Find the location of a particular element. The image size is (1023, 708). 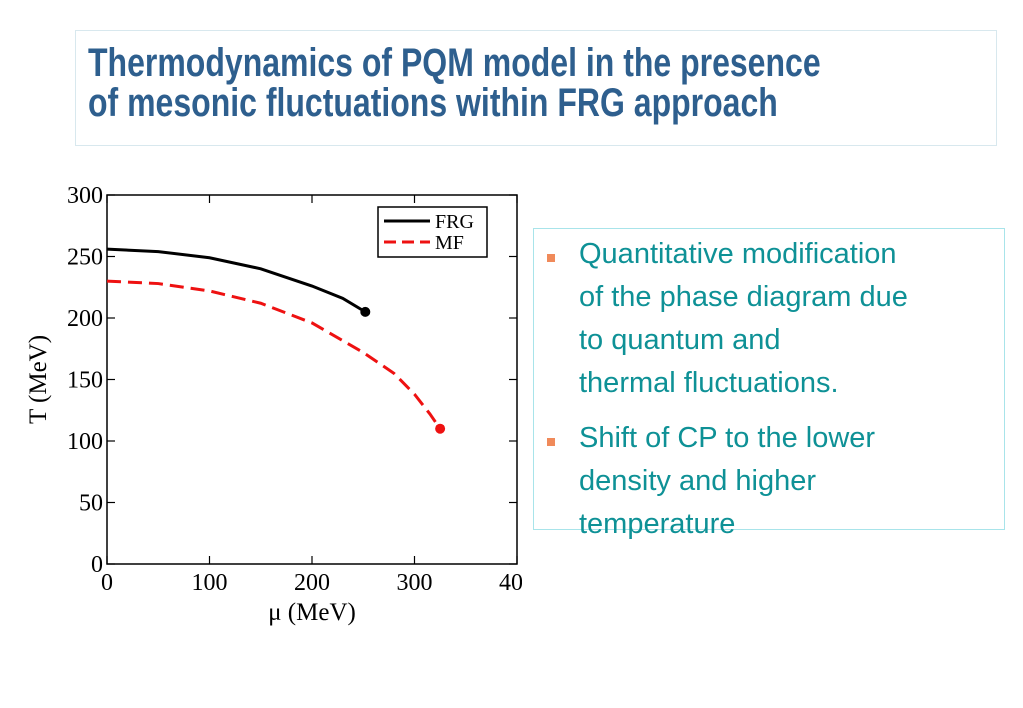

y-tick-label: 100 is located at coordinates (85, 442).